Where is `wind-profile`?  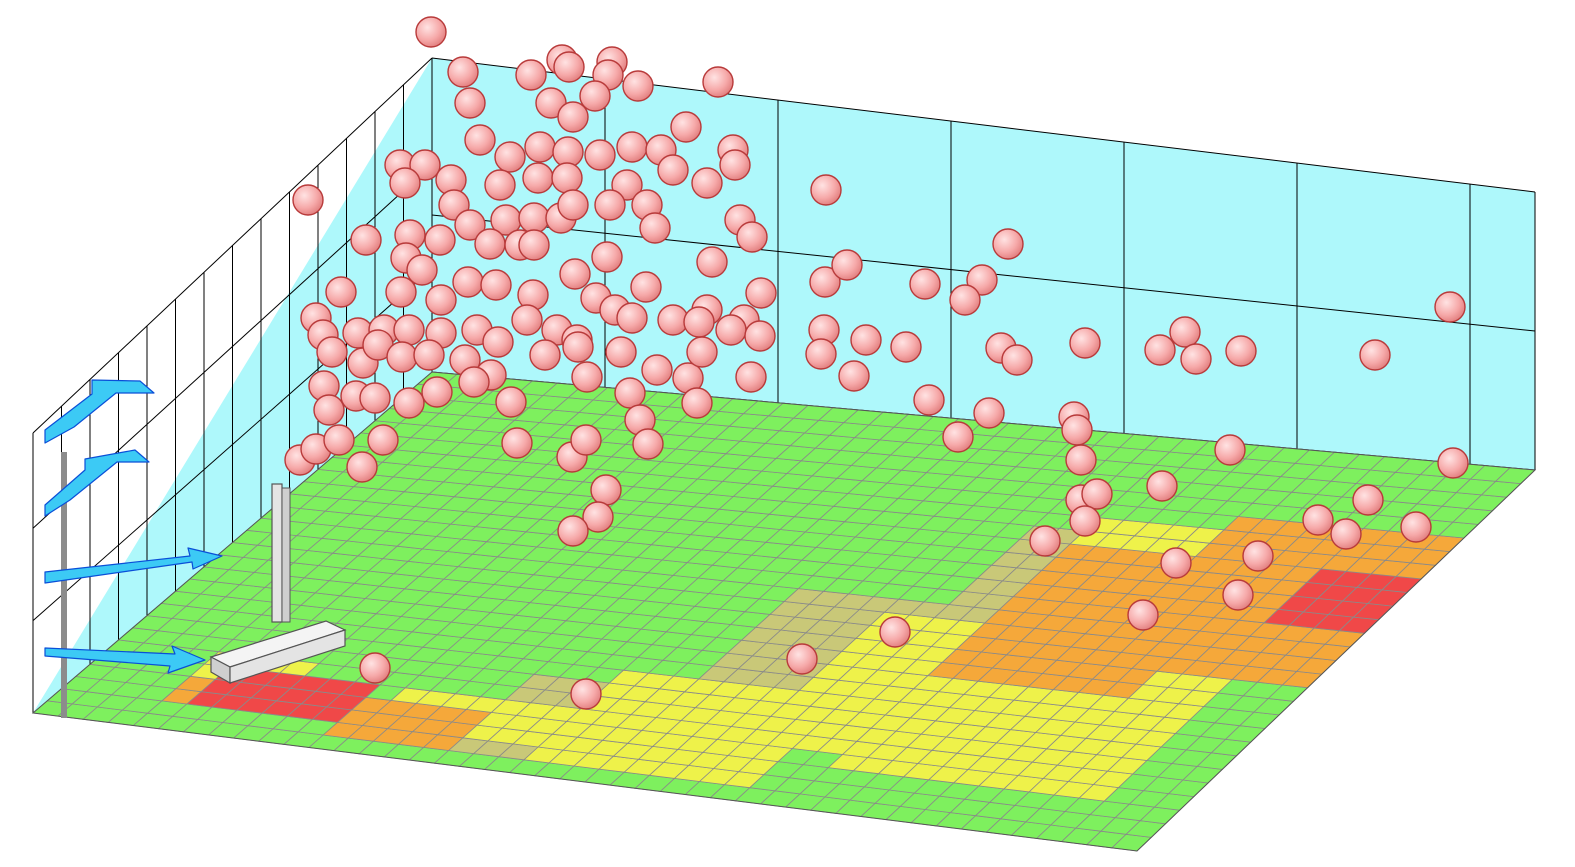 wind-profile is located at coordinates (133, 548).